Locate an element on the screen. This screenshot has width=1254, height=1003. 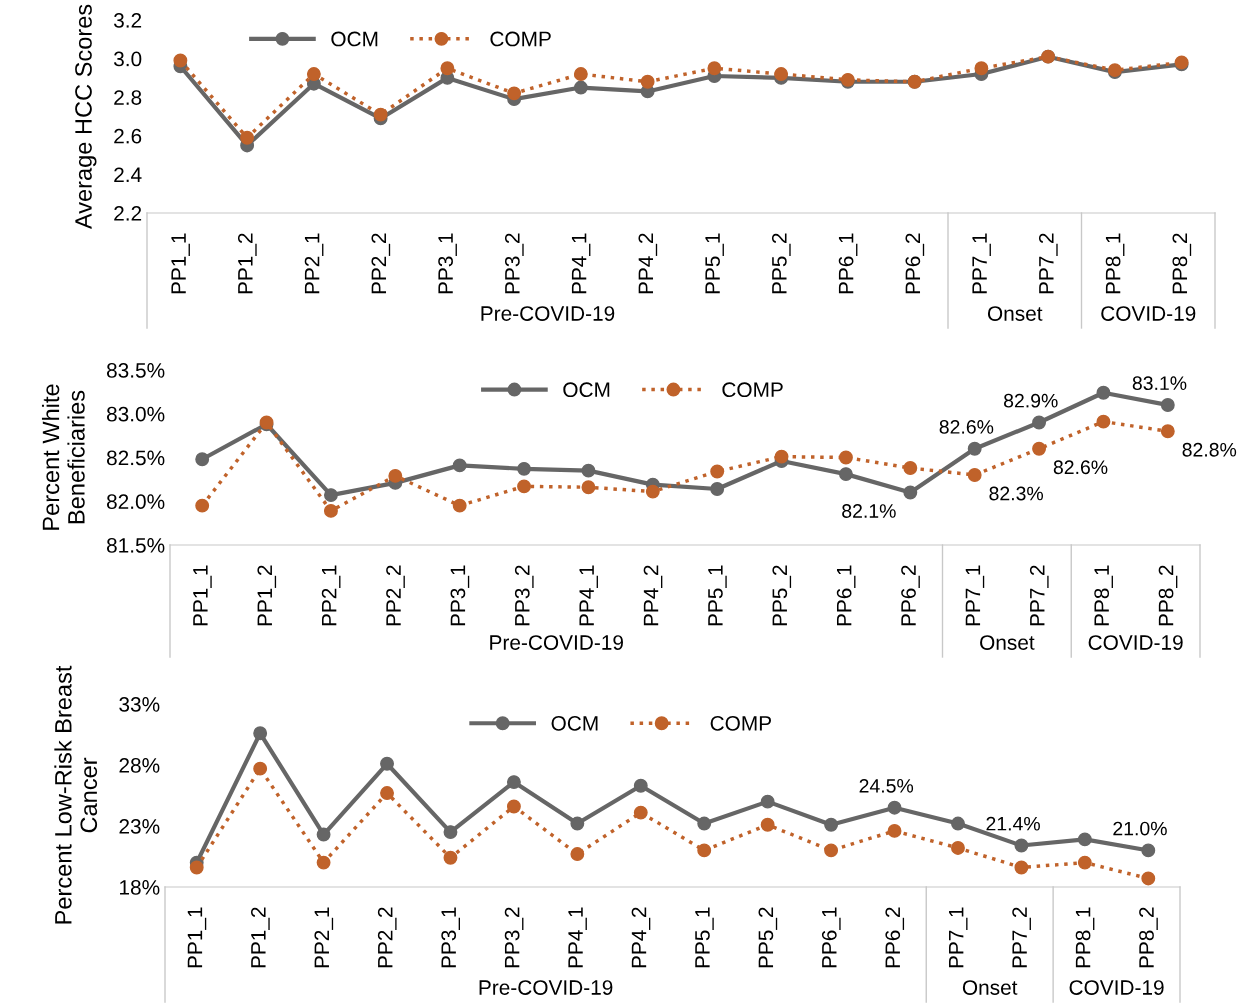
y-tick-label: 83.5% is located at coordinates (135, 370).